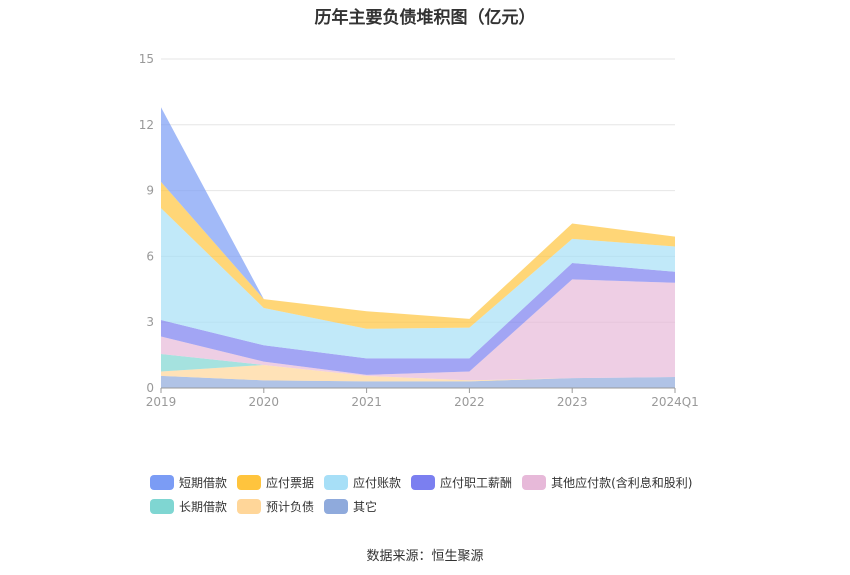 This screenshot has height=575, width=850. What do you see at coordinates (366, 402) in the screenshot?
I see `x-tick-label: 2021` at bounding box center [366, 402].